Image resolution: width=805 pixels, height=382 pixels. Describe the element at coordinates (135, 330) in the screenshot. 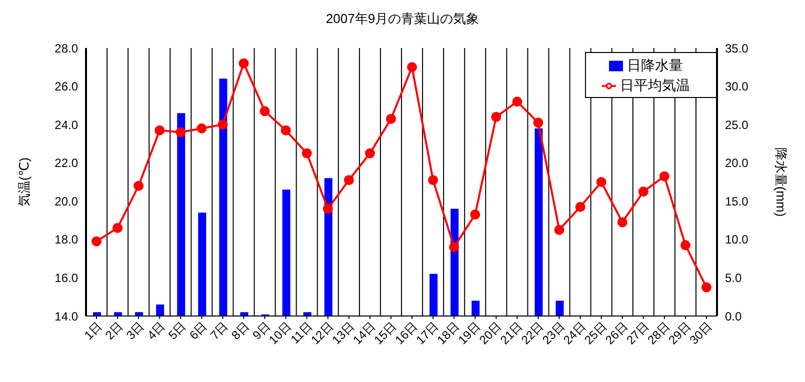

I see `x-tick-label: 3日` at that location.